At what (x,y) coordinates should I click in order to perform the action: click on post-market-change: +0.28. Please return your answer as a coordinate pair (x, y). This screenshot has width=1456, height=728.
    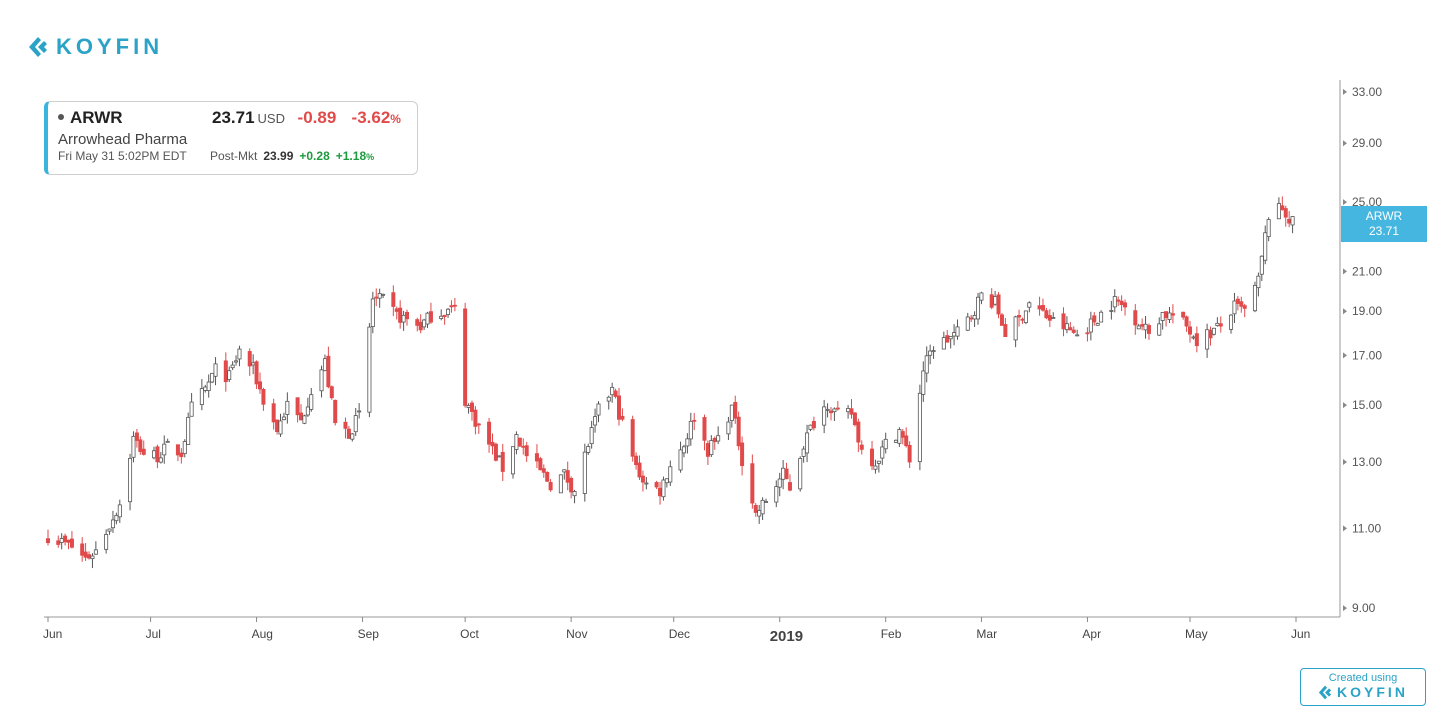
    Looking at the image, I should click on (314, 156).